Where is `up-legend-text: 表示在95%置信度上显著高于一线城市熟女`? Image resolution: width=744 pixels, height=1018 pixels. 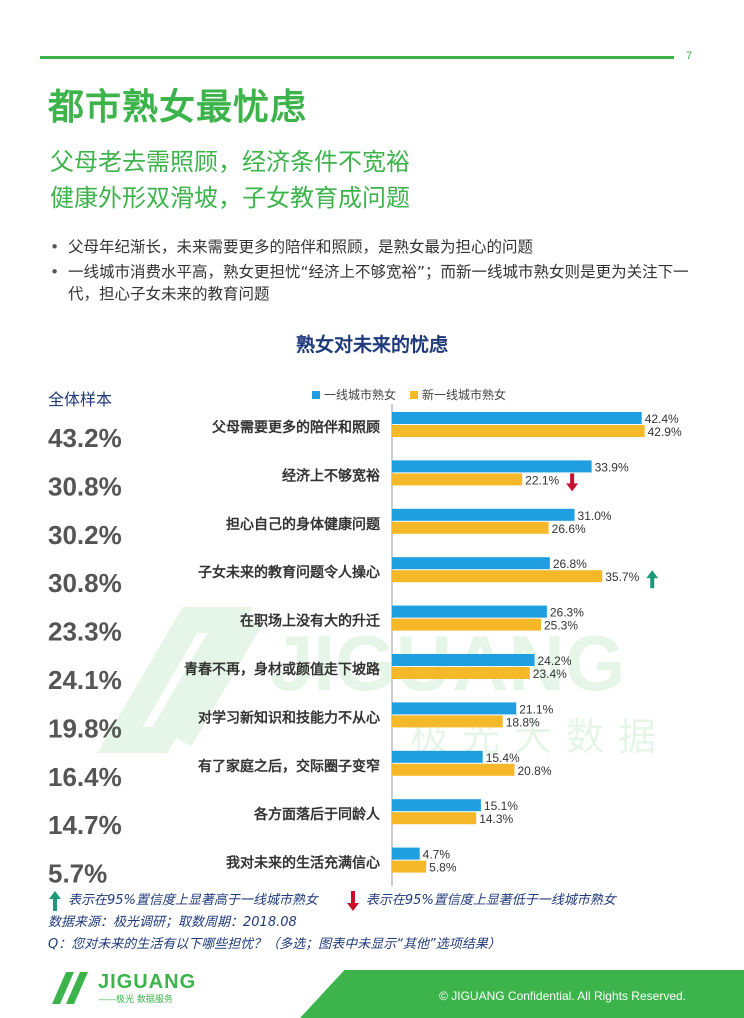 up-legend-text: 表示在95%置信度上显著高于一线城市熟女 is located at coordinates (193, 900).